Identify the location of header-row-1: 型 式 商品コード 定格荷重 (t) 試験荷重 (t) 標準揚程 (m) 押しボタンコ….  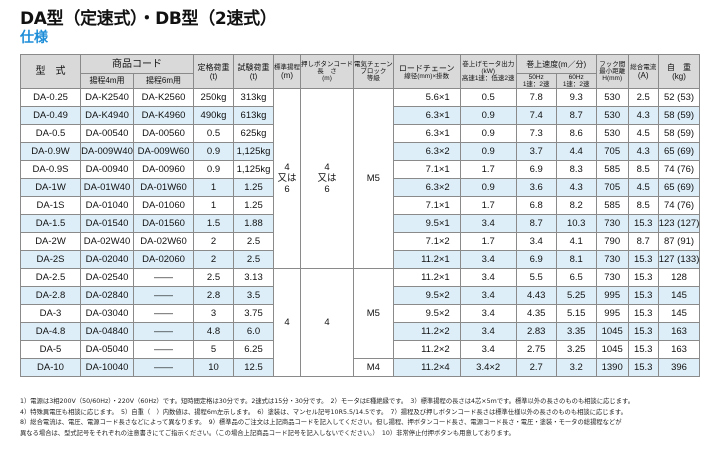
(360, 71).